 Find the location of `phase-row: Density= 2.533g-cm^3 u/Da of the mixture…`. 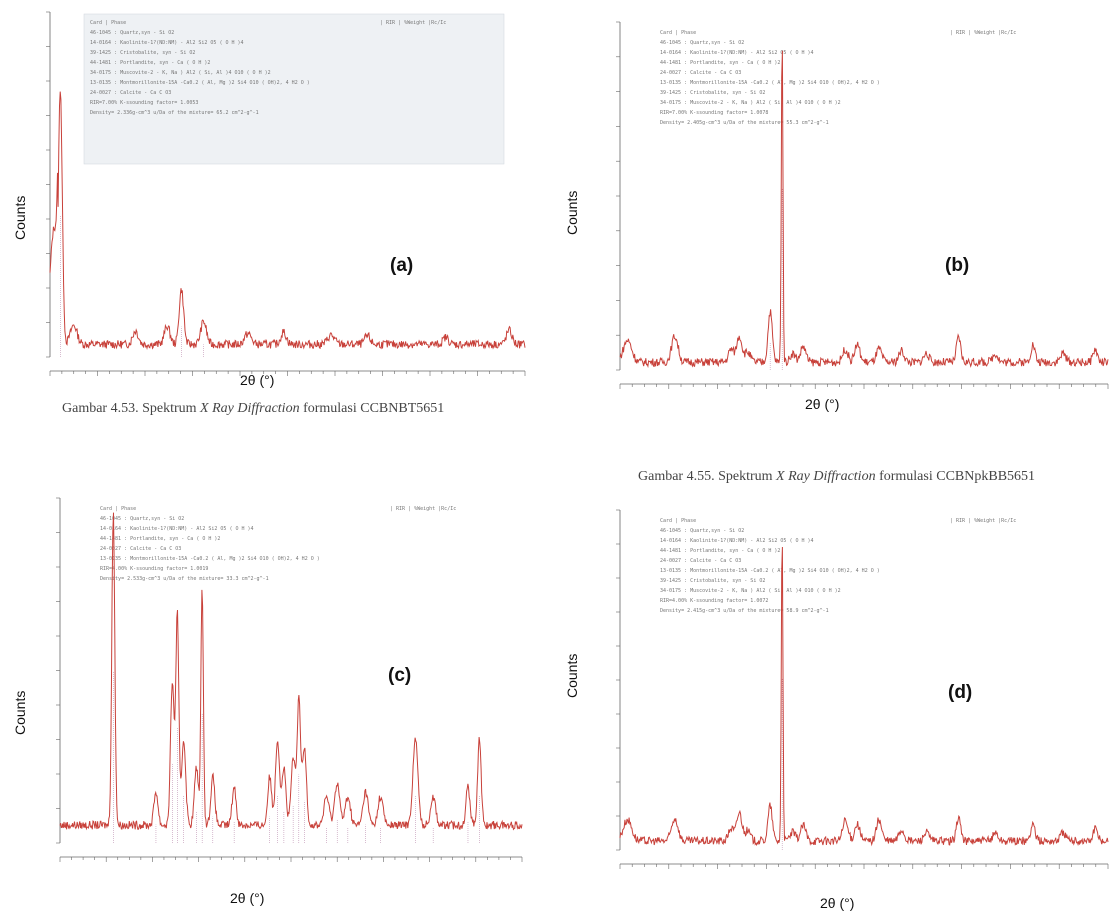

phase-row: Density= 2.533g-cm^3 u/Da of the mixture… is located at coordinates (184, 579).